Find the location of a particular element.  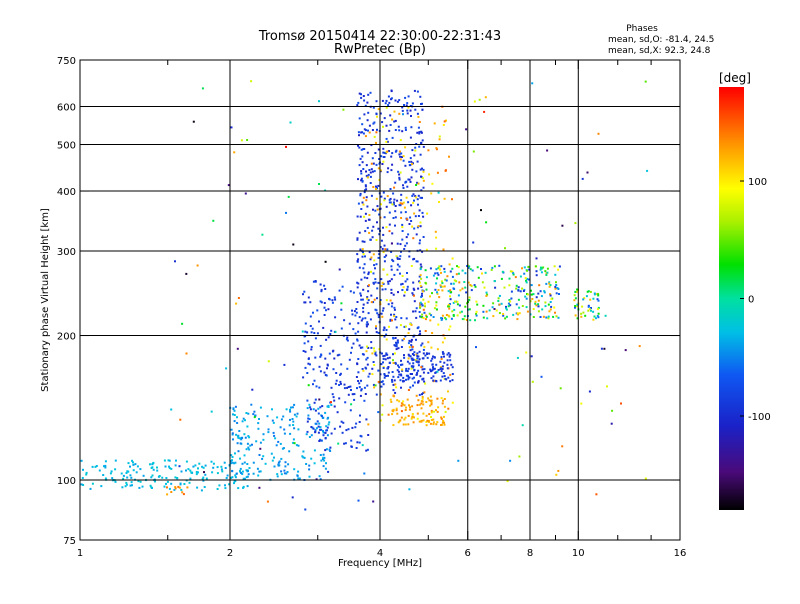

colorbar is located at coordinates (731, 298).